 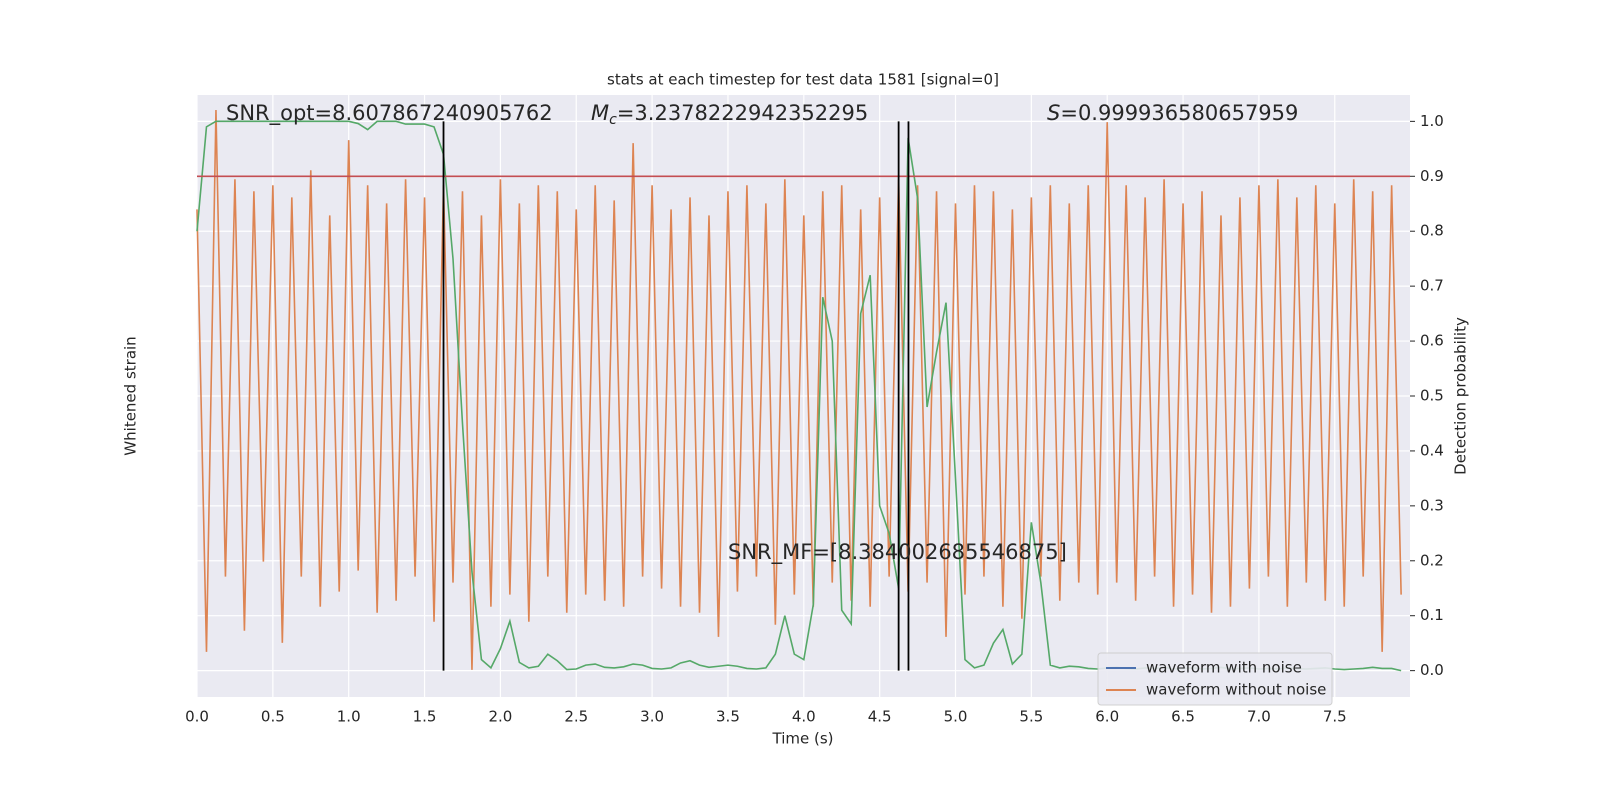 What do you see at coordinates (956, 717) in the screenshot?
I see `x-tick-label: 5.0` at bounding box center [956, 717].